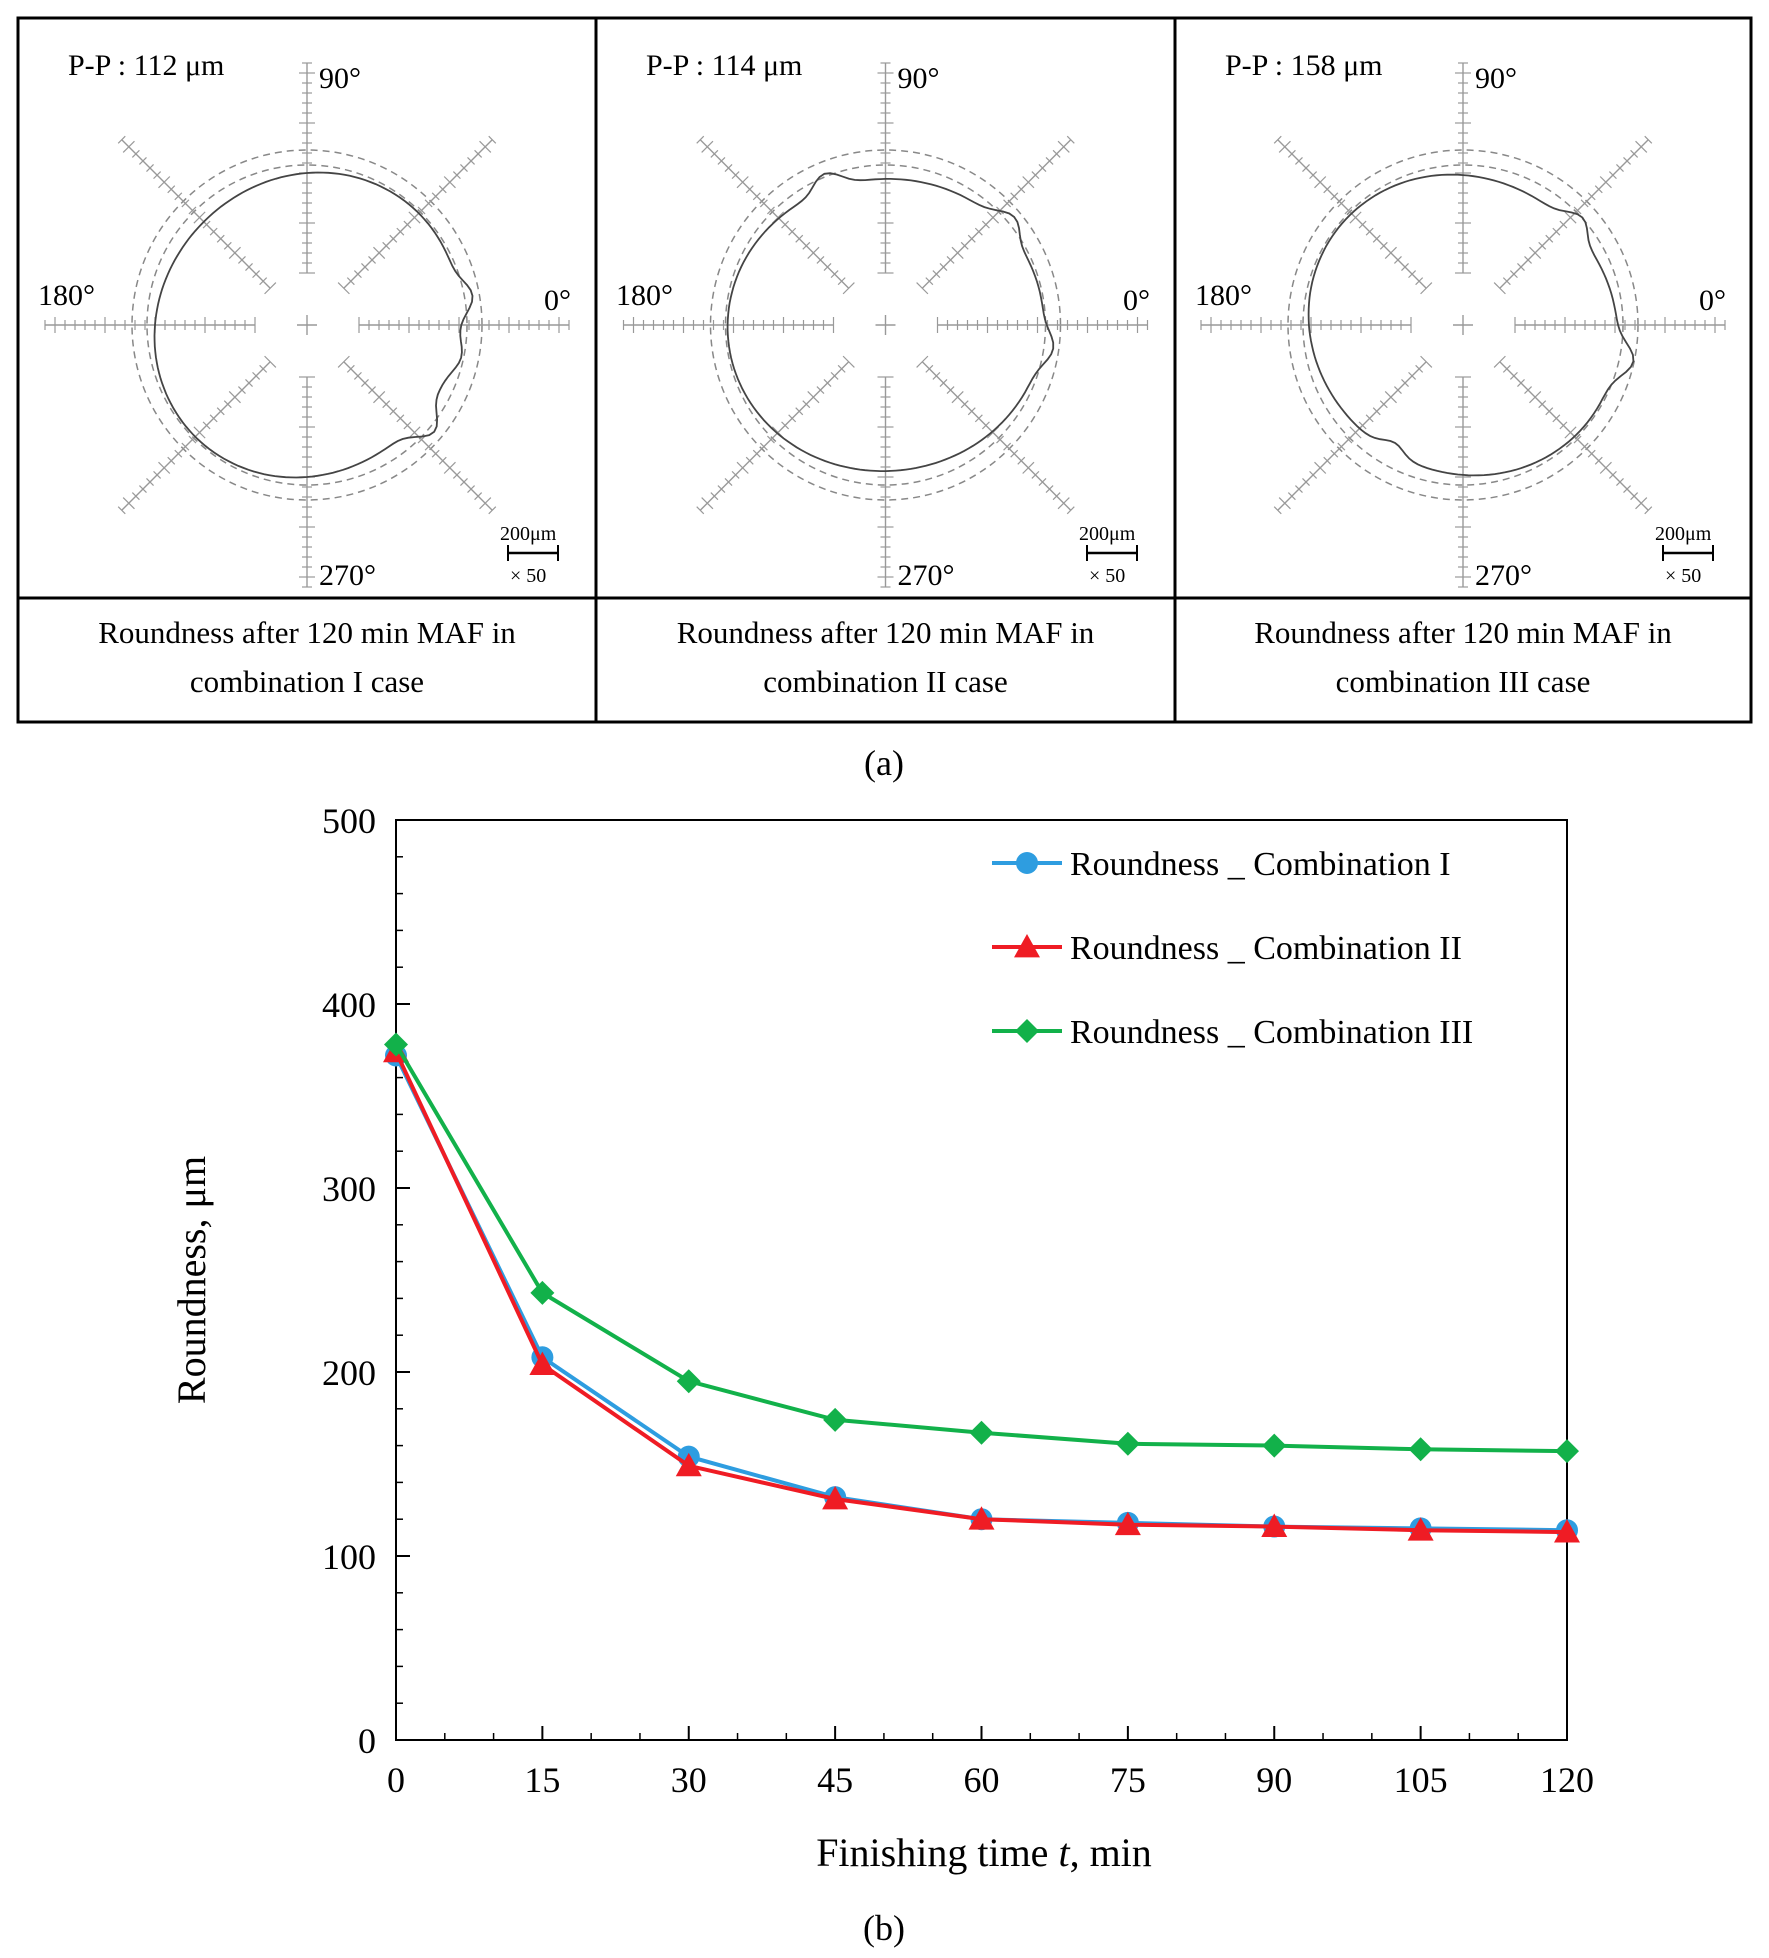 This screenshot has height=1958, width=1769. I want to click on x-tick-label: 90, so click(1274, 1780).